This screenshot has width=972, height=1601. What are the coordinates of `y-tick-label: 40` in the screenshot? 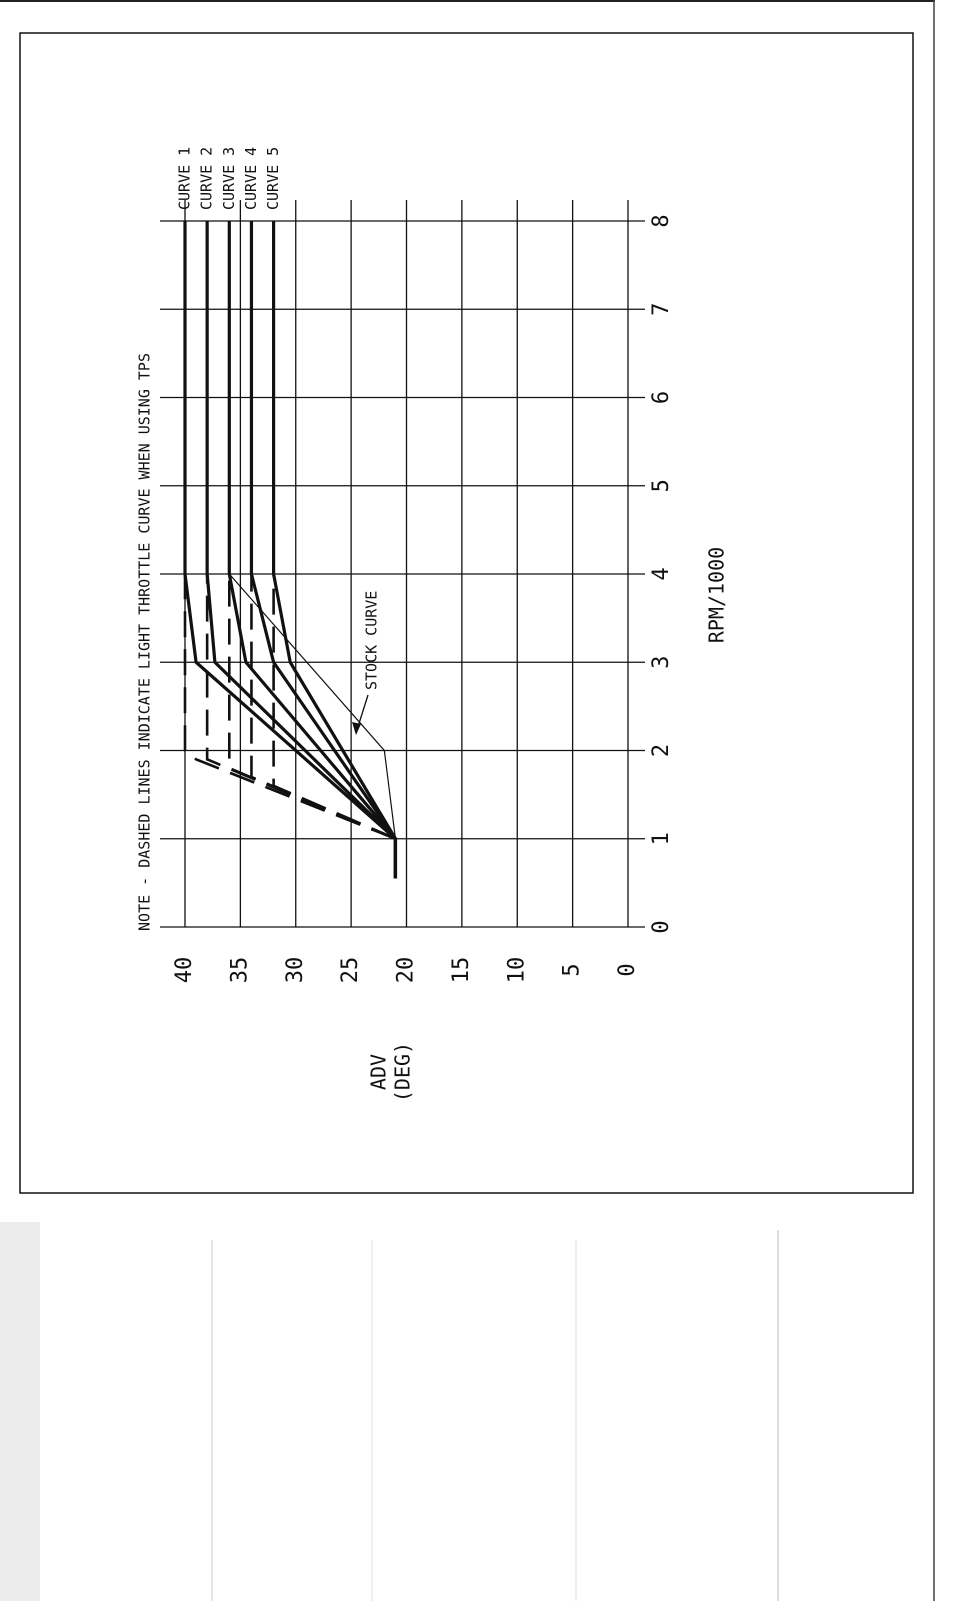 It's located at (184, 970).